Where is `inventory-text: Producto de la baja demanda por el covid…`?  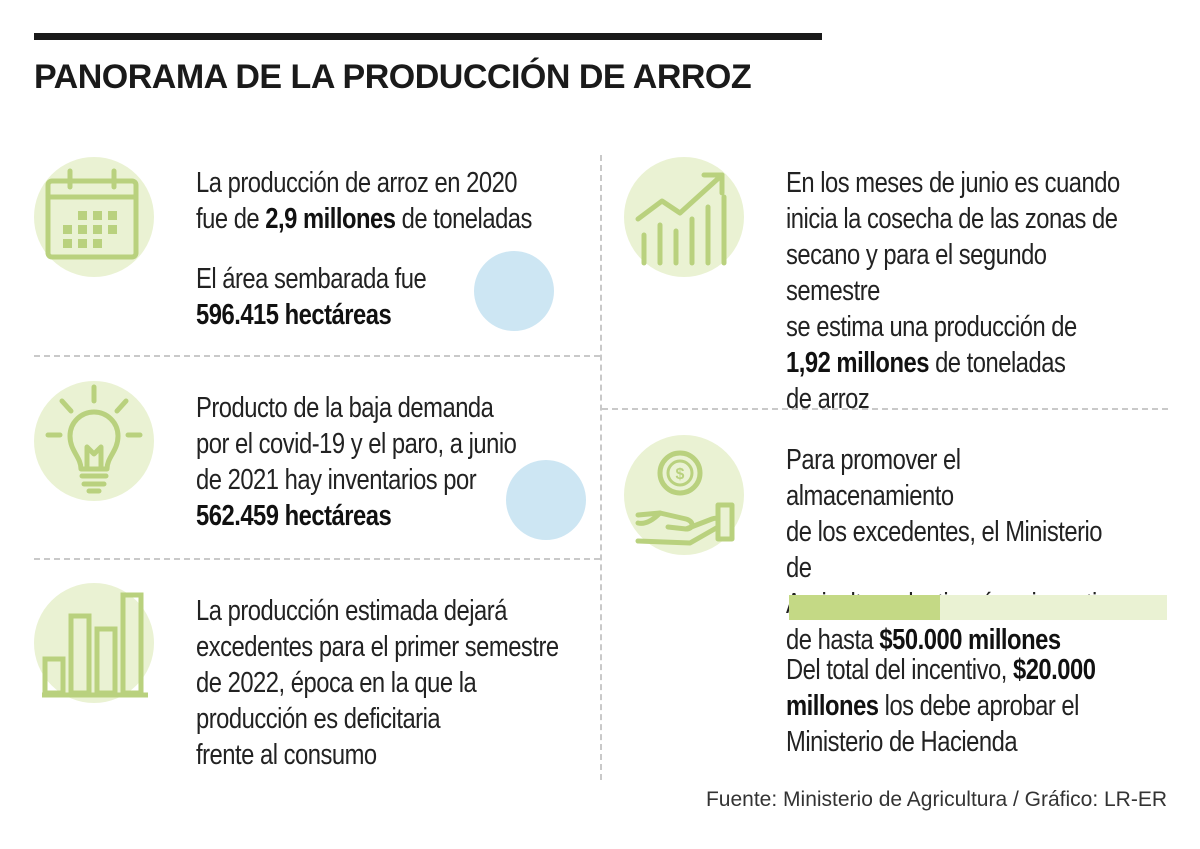 inventory-text: Producto de la baja demanda por el covid… is located at coordinates (356, 462).